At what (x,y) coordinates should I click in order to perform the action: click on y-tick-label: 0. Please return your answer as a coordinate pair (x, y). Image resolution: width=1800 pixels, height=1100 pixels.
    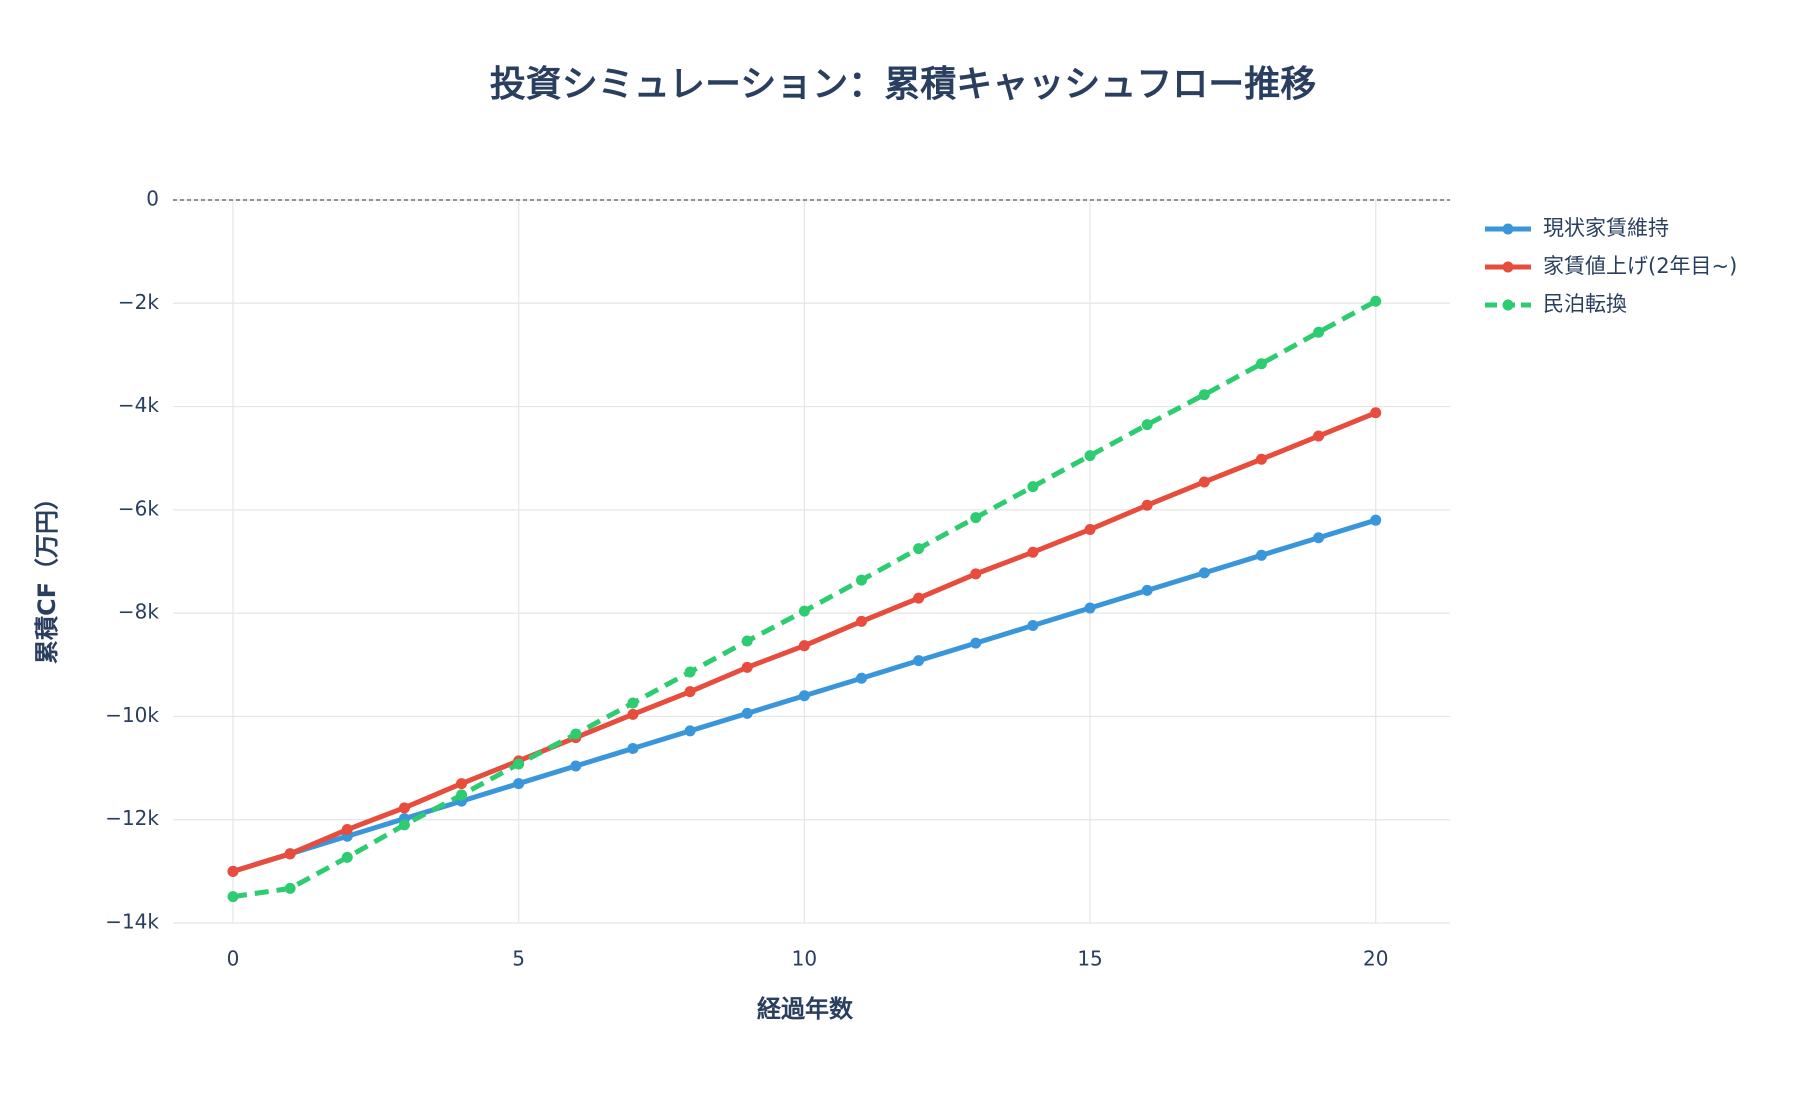
    Looking at the image, I should click on (152, 199).